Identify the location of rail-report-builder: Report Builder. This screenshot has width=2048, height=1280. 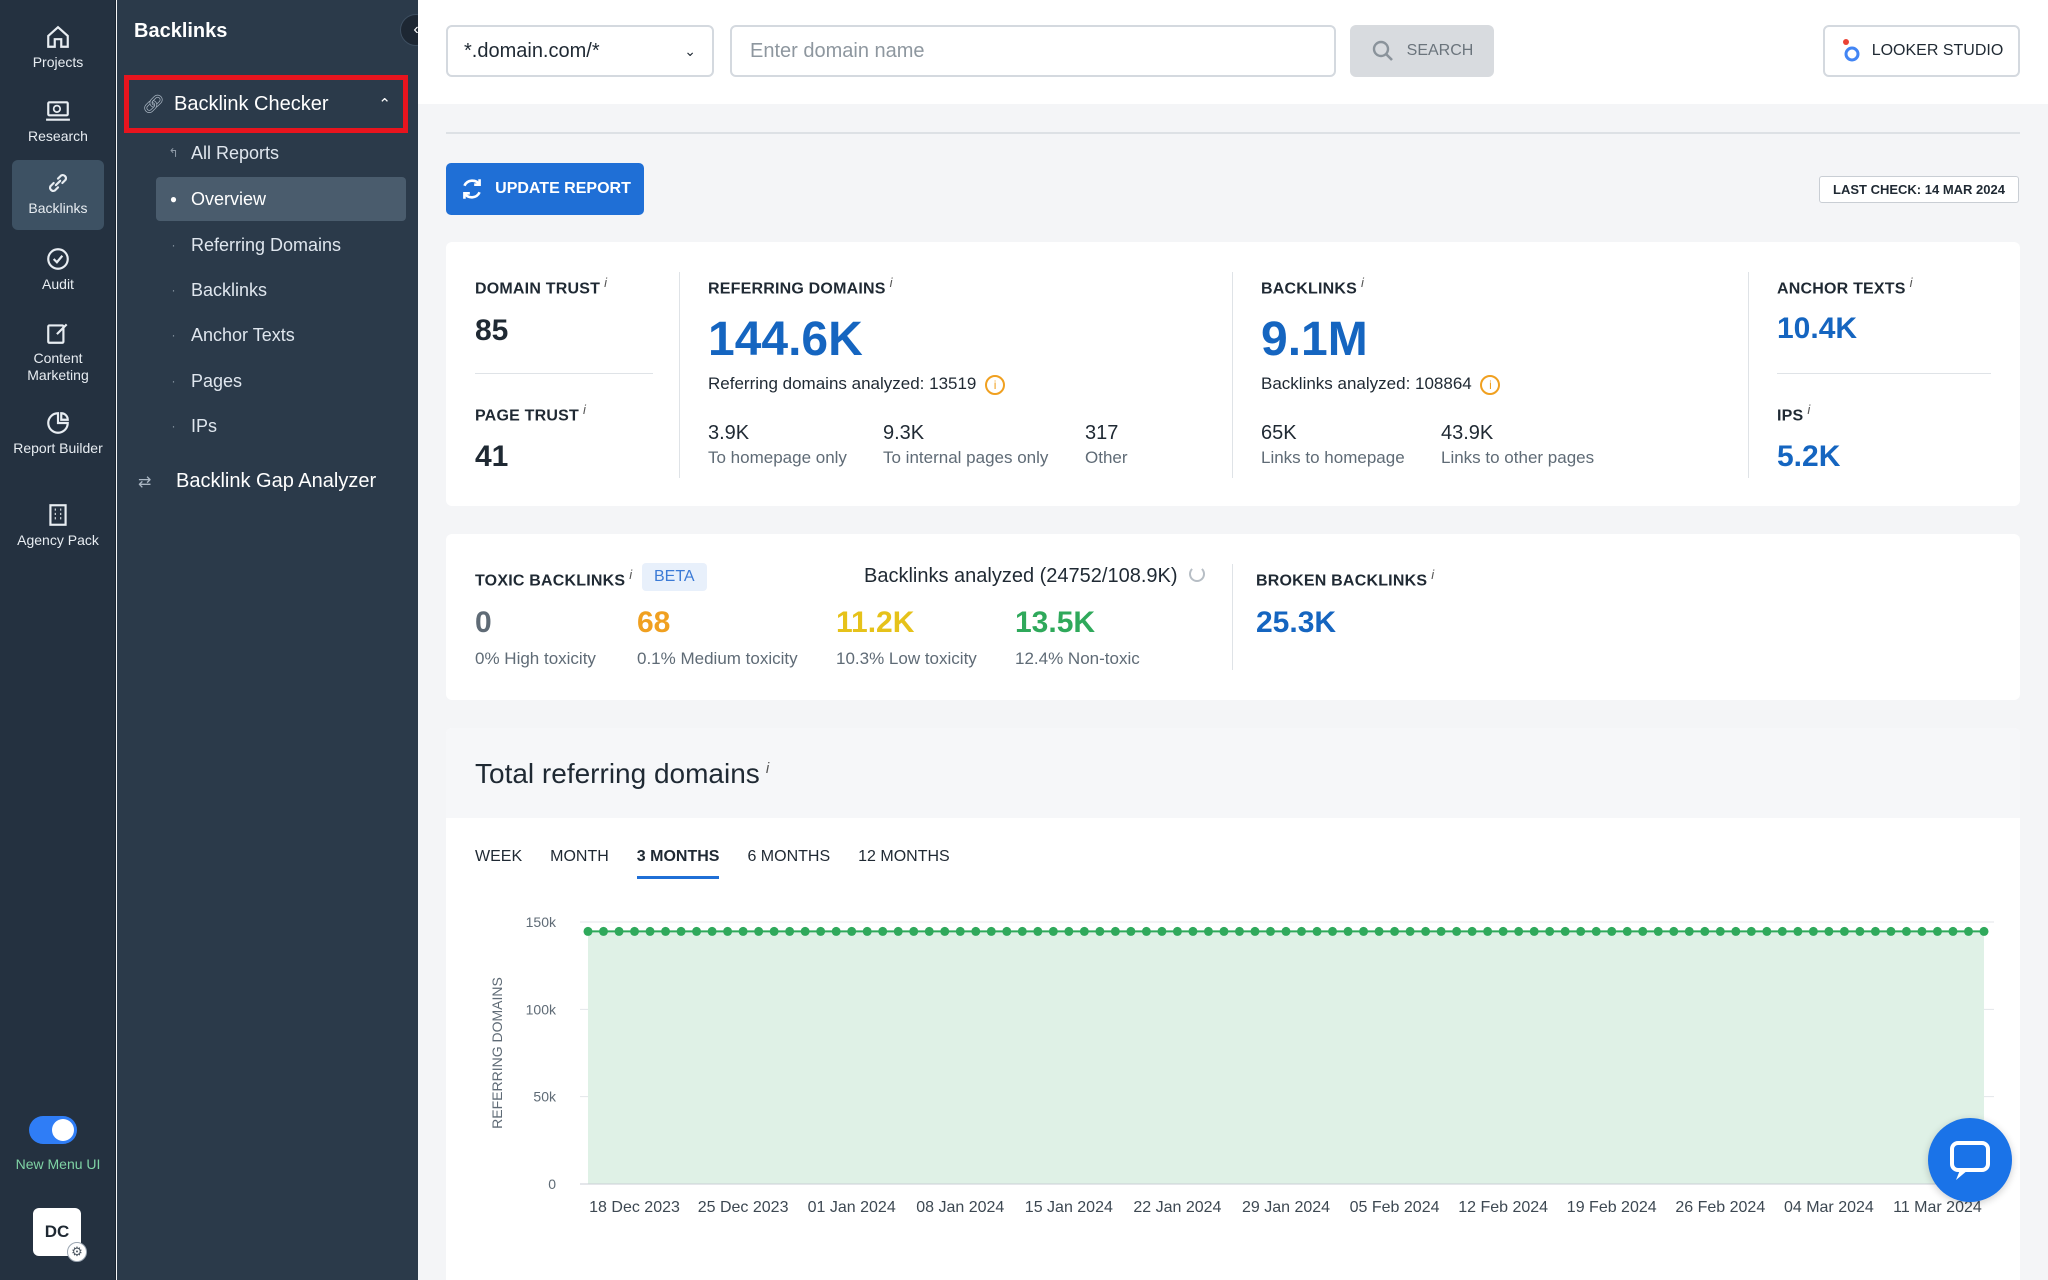
(58, 441).